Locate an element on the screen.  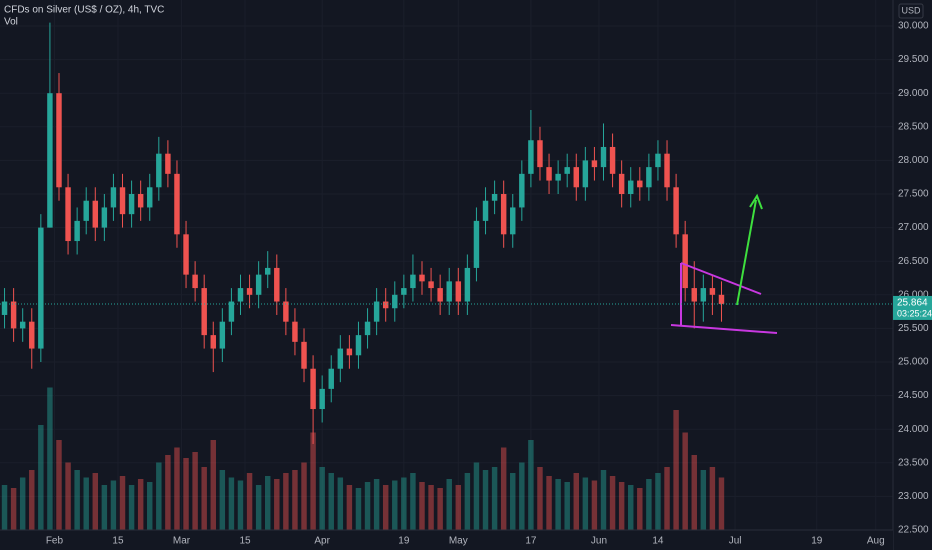
arrow is located at coordinates (746, 252).